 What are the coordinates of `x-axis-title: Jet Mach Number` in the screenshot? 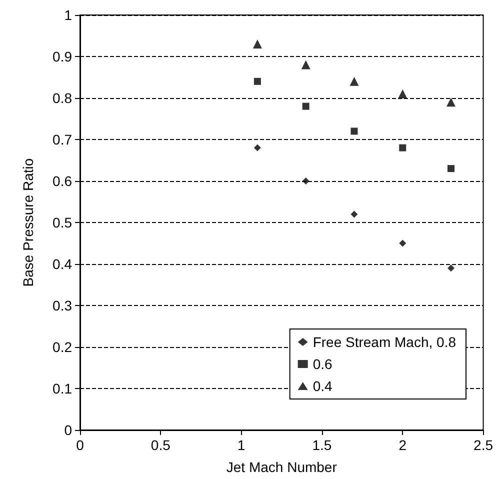 It's located at (282, 467).